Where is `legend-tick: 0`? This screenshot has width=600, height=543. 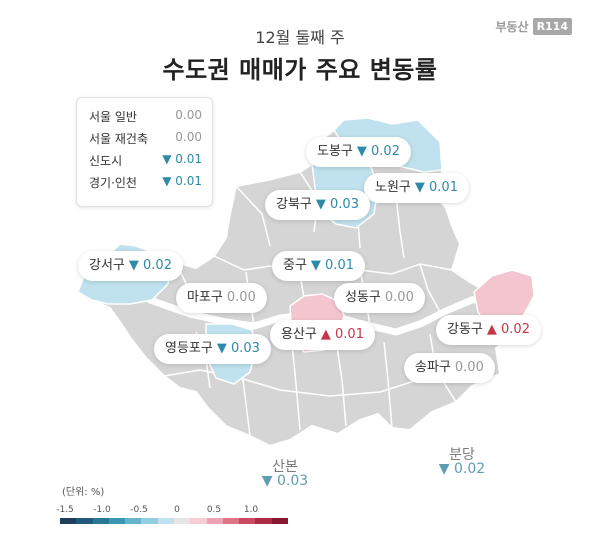 legend-tick: 0 is located at coordinates (177, 510).